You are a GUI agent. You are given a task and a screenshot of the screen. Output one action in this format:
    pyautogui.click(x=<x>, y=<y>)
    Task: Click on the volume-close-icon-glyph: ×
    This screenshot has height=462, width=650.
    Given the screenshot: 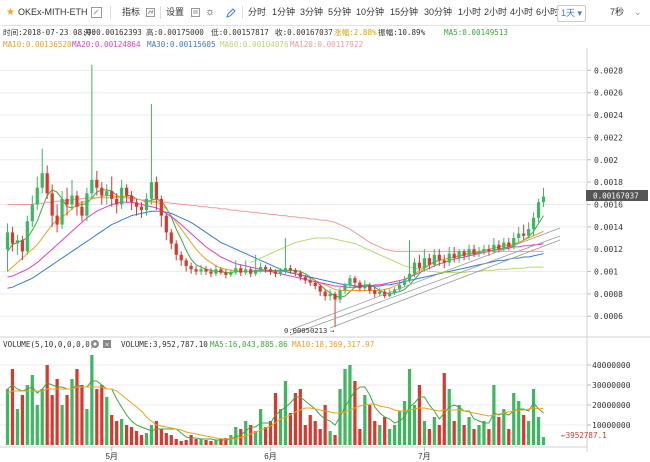 What is the action you would take?
    pyautogui.click(x=107, y=345)
    